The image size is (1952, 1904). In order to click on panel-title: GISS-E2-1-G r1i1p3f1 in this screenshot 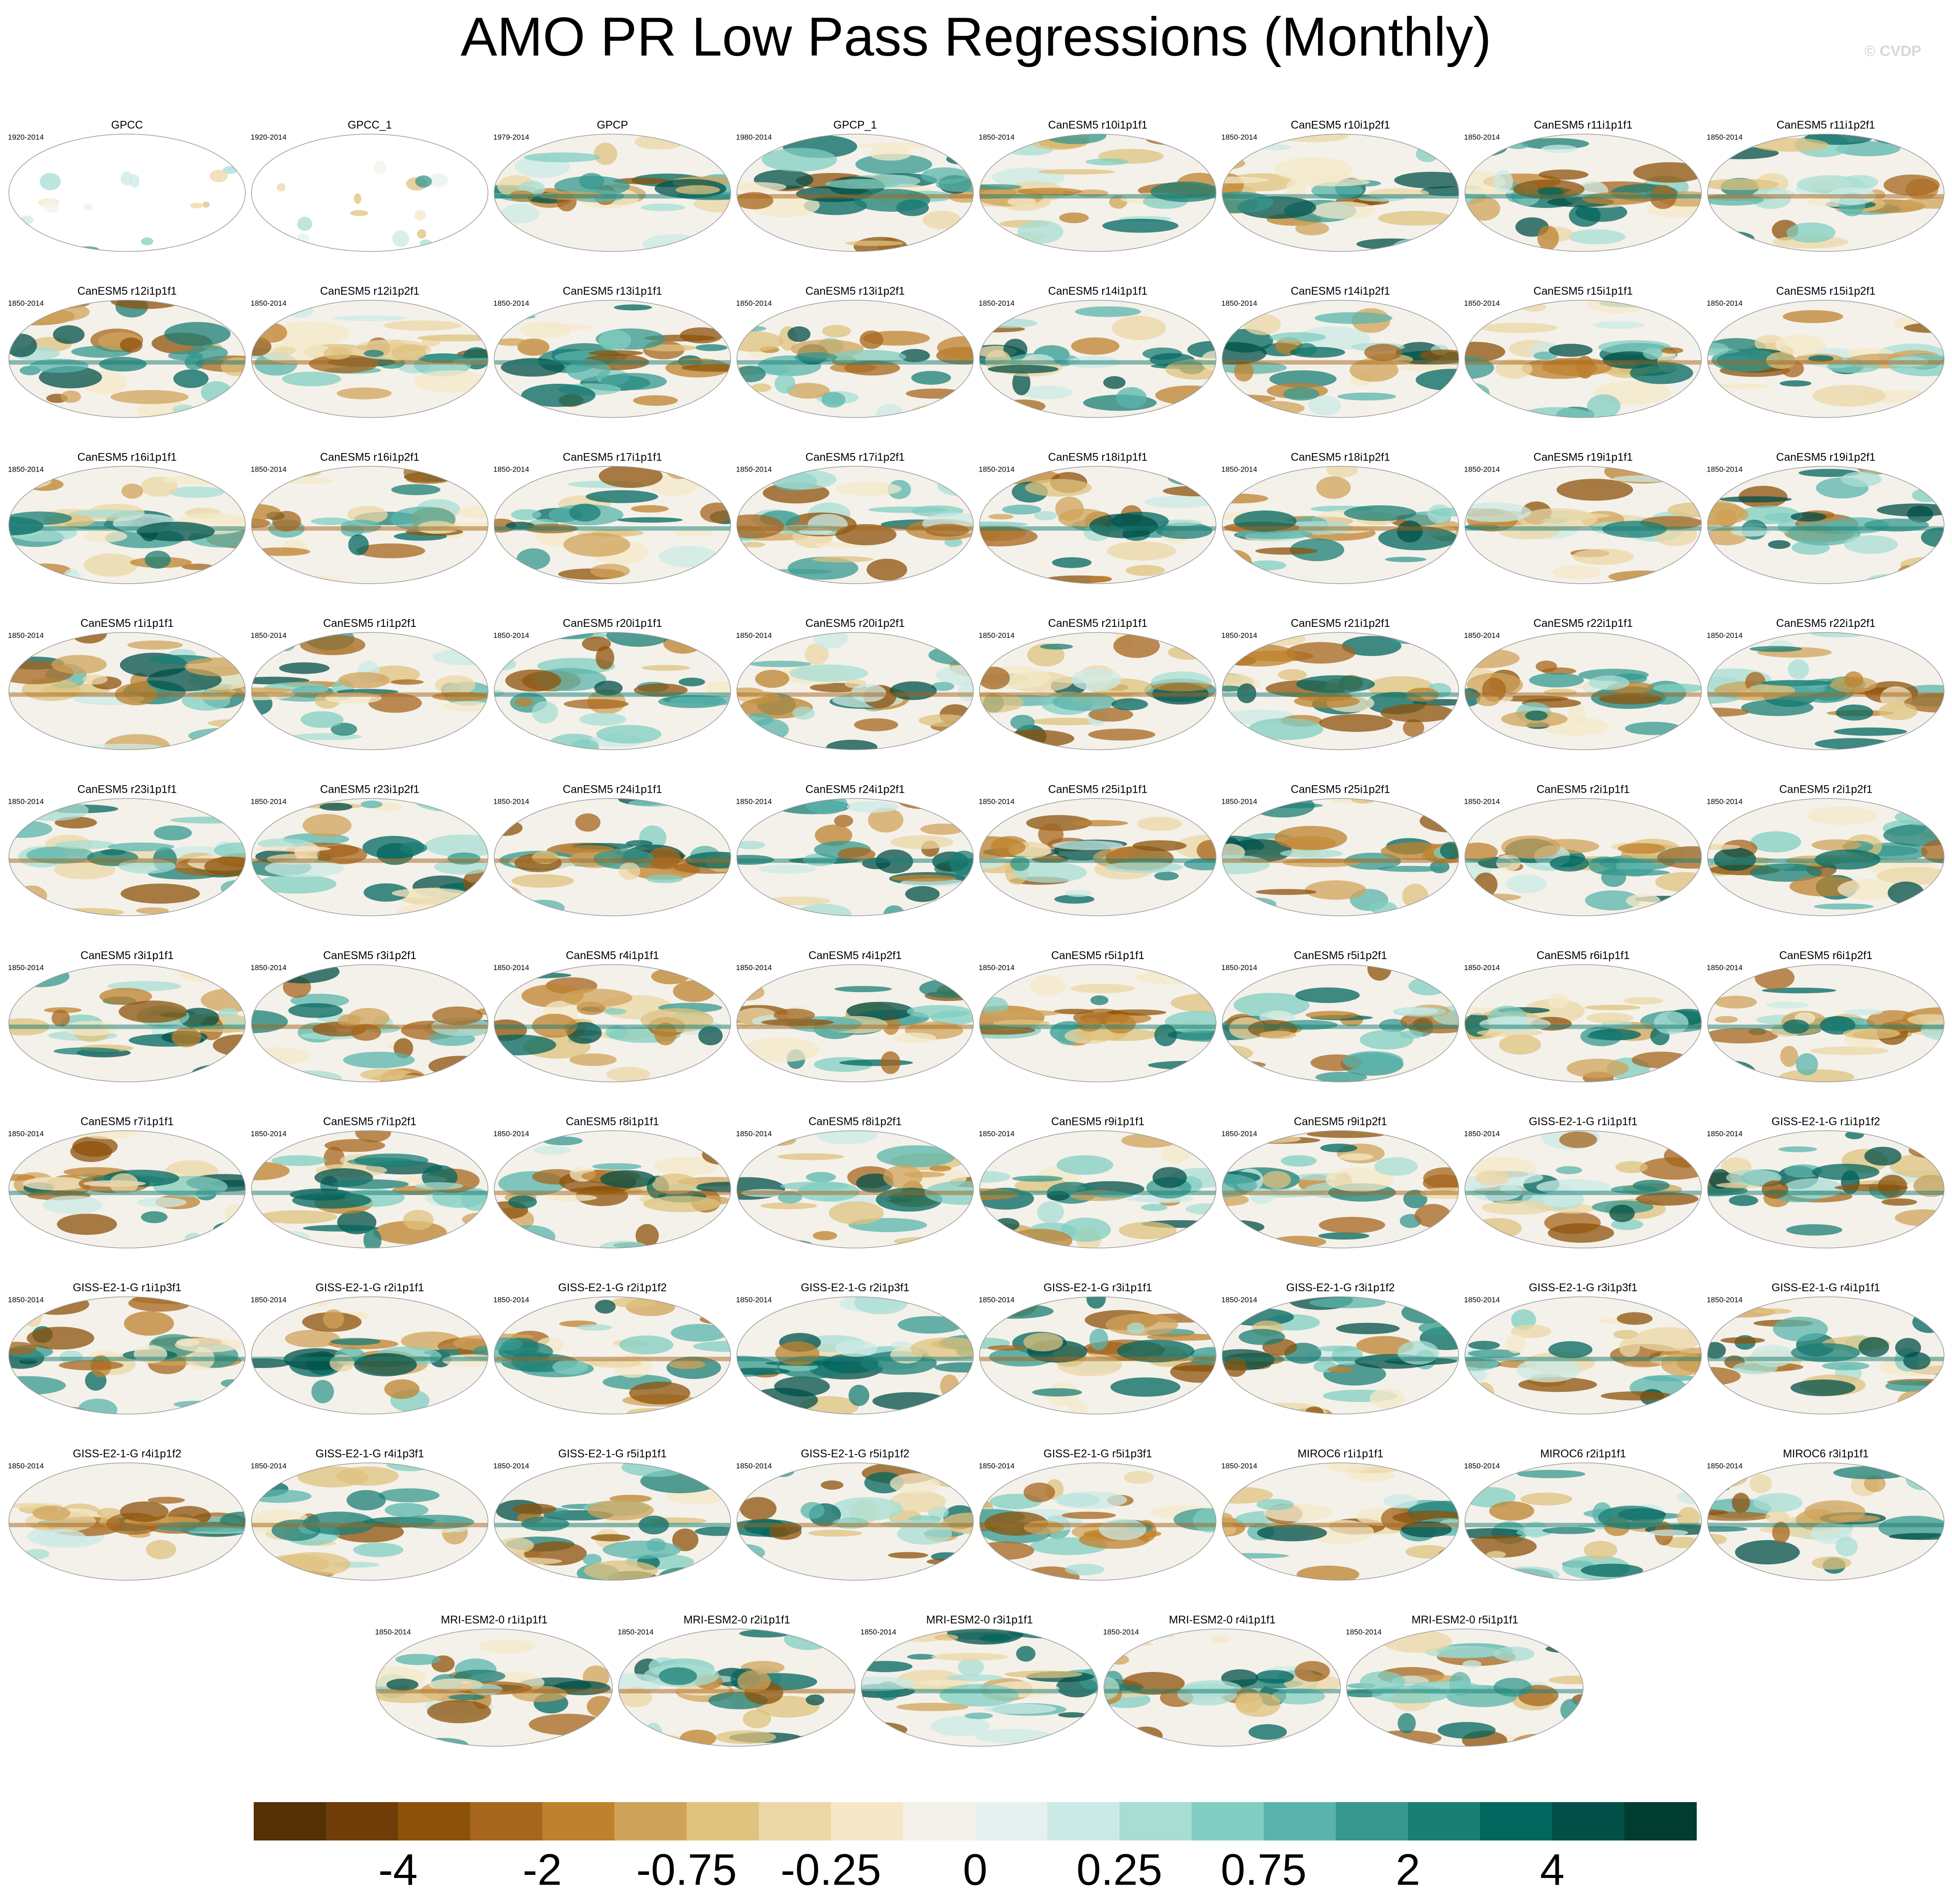, I will do `click(127, 1288)`.